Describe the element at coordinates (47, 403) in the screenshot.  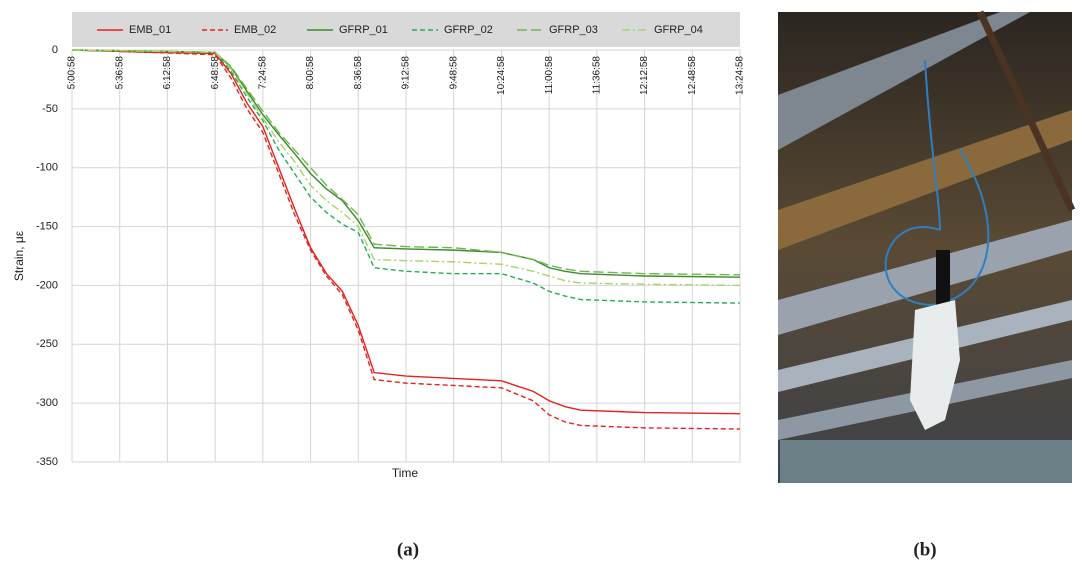
I see `y-tick-label: -300` at that location.